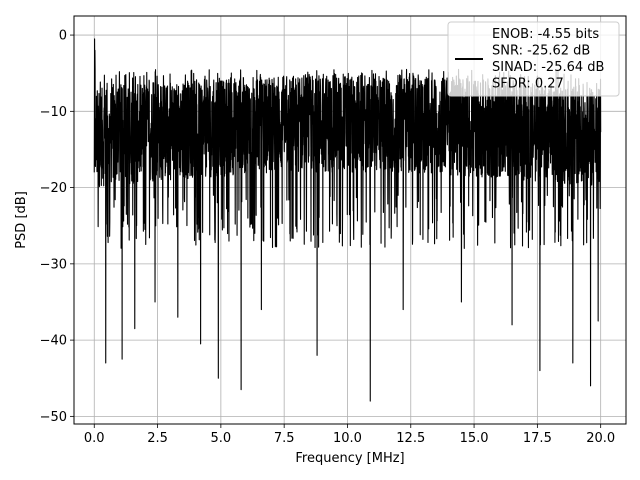 This screenshot has height=480, width=640. Describe the element at coordinates (63, 36) in the screenshot. I see `y-tick-label: 0` at that location.